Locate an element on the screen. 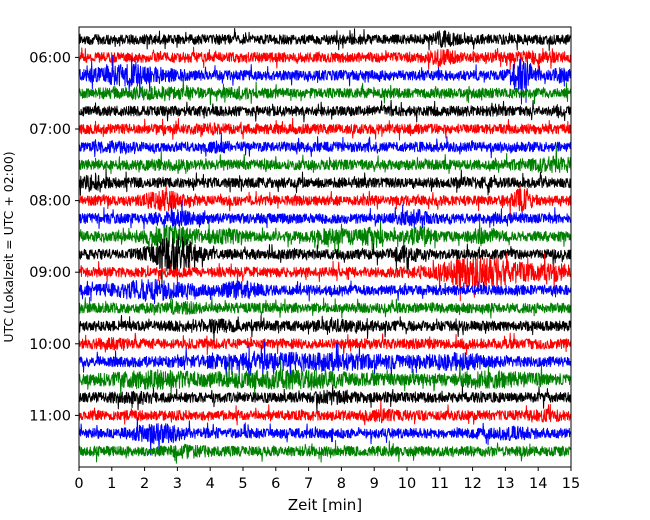 The image size is (650, 520). x-tick-label: 7 is located at coordinates (308, 484).